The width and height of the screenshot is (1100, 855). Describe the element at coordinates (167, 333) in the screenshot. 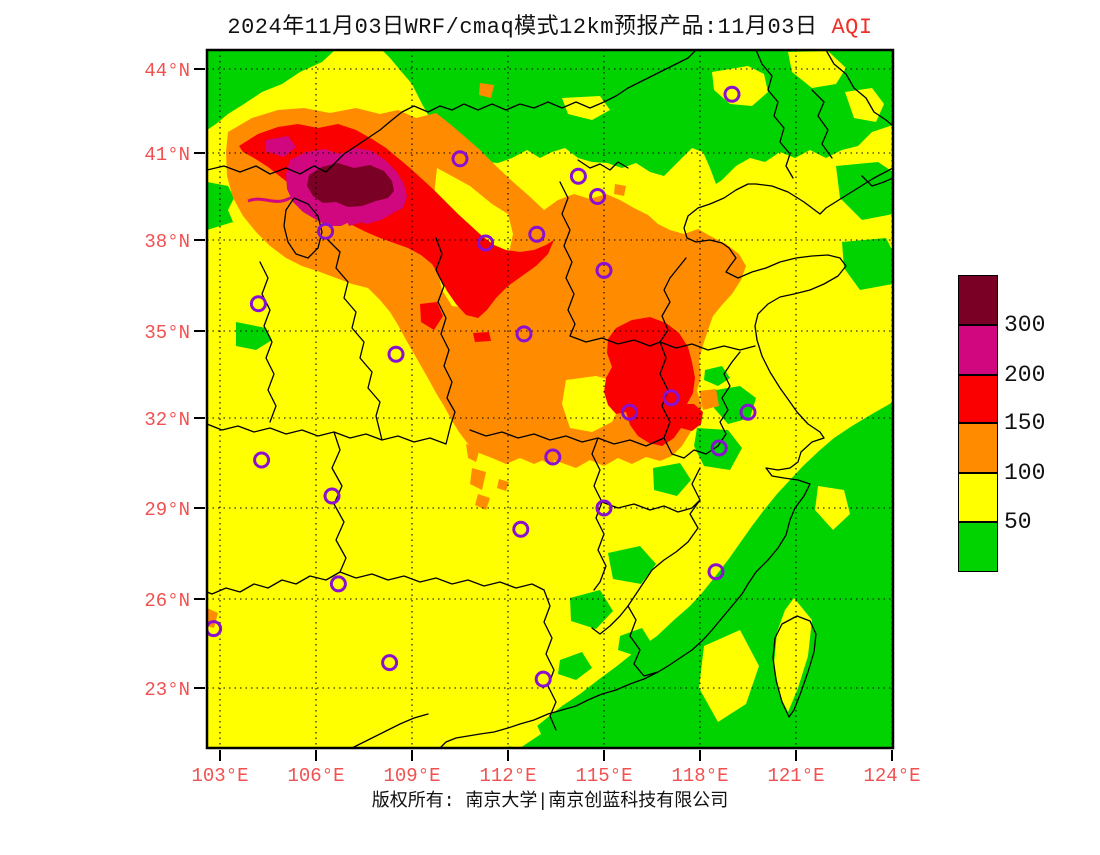

I see `y-tick-label: 35°N` at that location.